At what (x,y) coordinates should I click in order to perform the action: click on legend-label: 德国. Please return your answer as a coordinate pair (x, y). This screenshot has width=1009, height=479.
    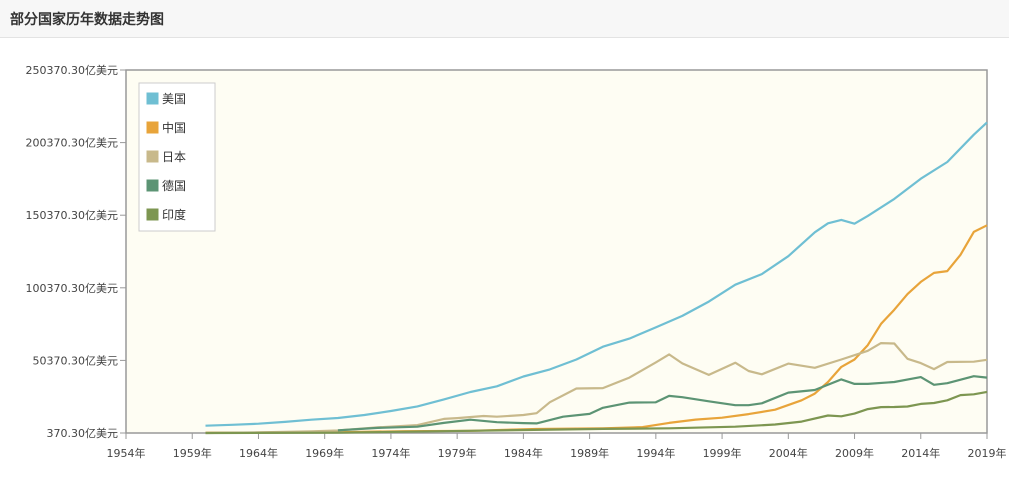
    Looking at the image, I should click on (174, 185).